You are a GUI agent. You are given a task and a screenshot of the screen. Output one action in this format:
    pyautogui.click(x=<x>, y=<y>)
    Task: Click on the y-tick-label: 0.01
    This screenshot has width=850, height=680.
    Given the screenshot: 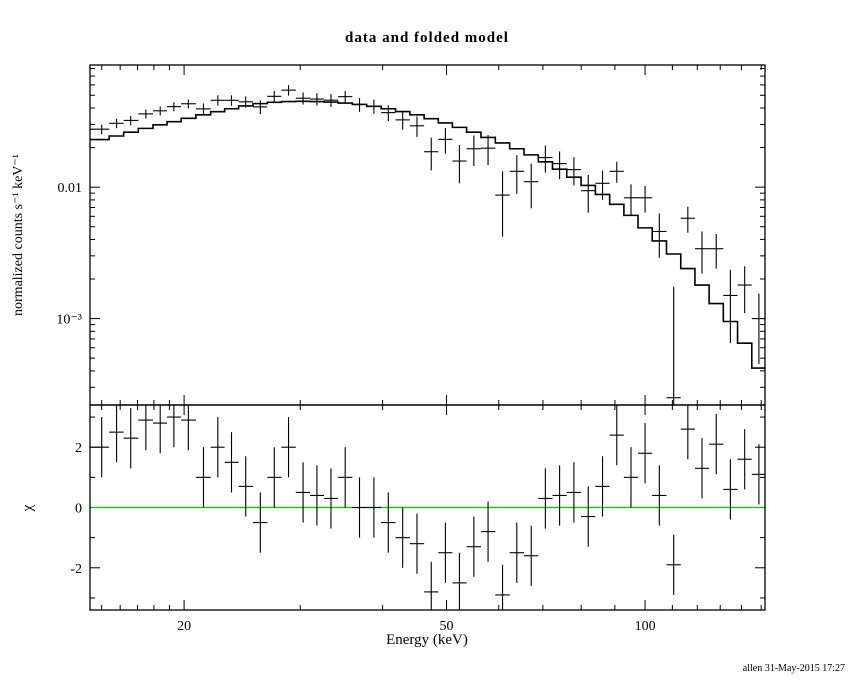 What is the action you would take?
    pyautogui.click(x=70, y=188)
    